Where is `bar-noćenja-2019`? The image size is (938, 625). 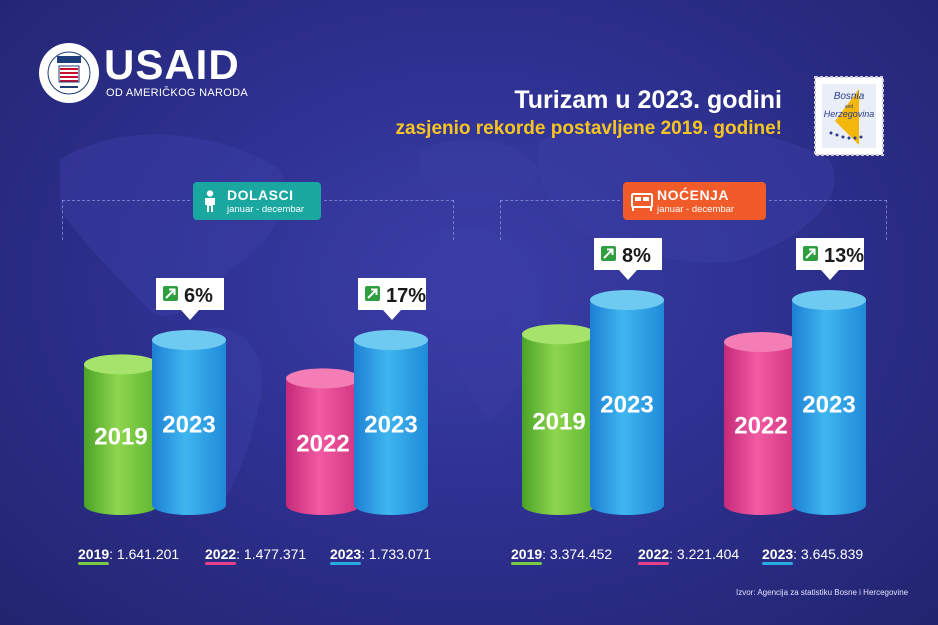 bar-noćenja-2019 is located at coordinates (559, 424).